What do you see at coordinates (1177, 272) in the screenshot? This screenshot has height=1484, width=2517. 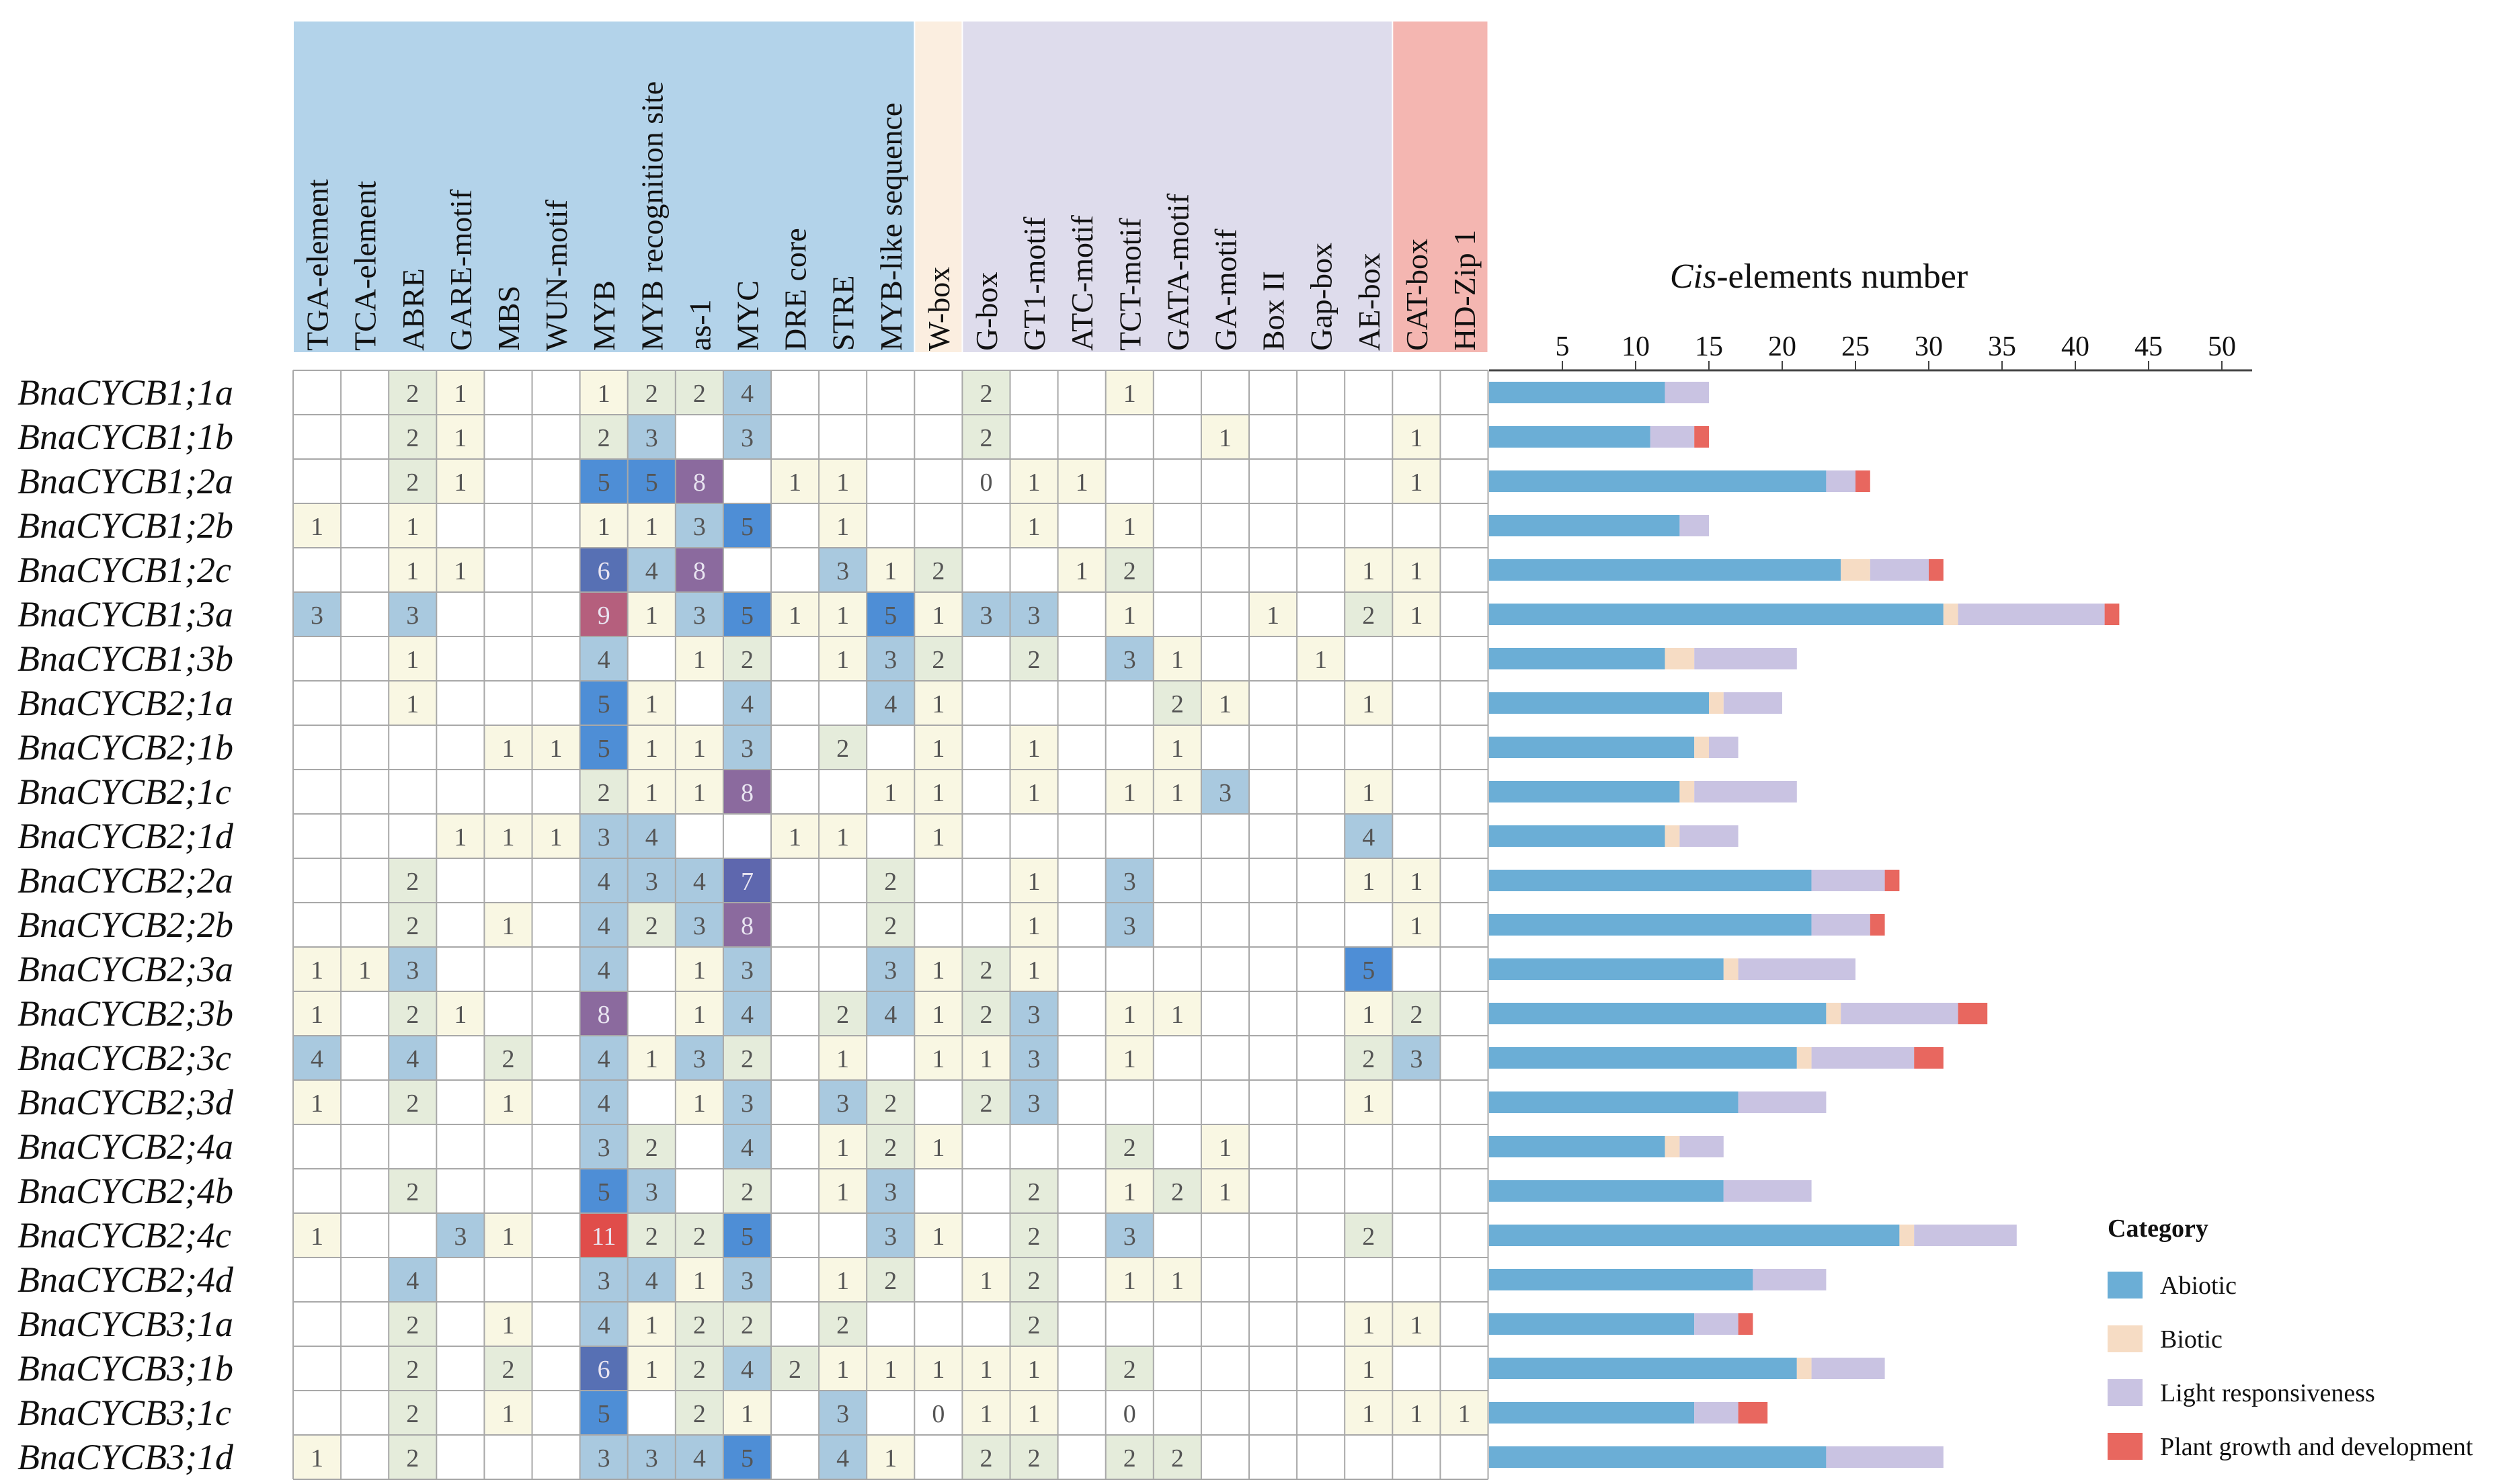 I see `column-label-gata-motif: GATA-motif` at bounding box center [1177, 272].